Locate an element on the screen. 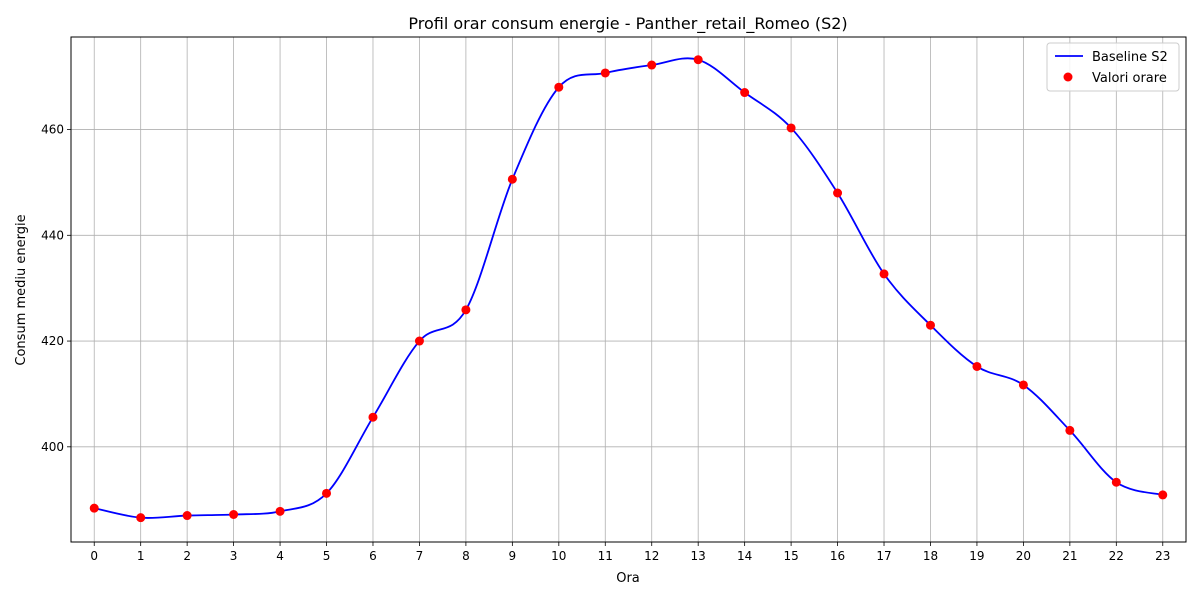 The height and width of the screenshot is (600, 1200). y-tick-label: 440 is located at coordinates (52, 235).